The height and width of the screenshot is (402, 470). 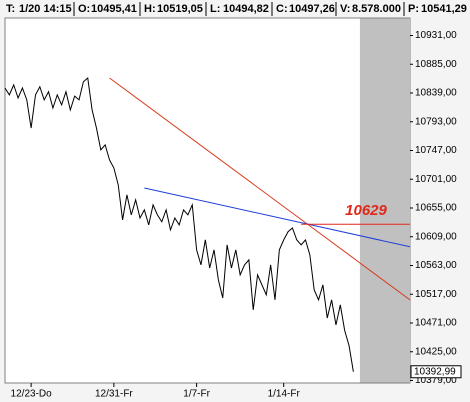 What do you see at coordinates (436, 380) in the screenshot?
I see `y-tick-label: 10379,00` at bounding box center [436, 380].